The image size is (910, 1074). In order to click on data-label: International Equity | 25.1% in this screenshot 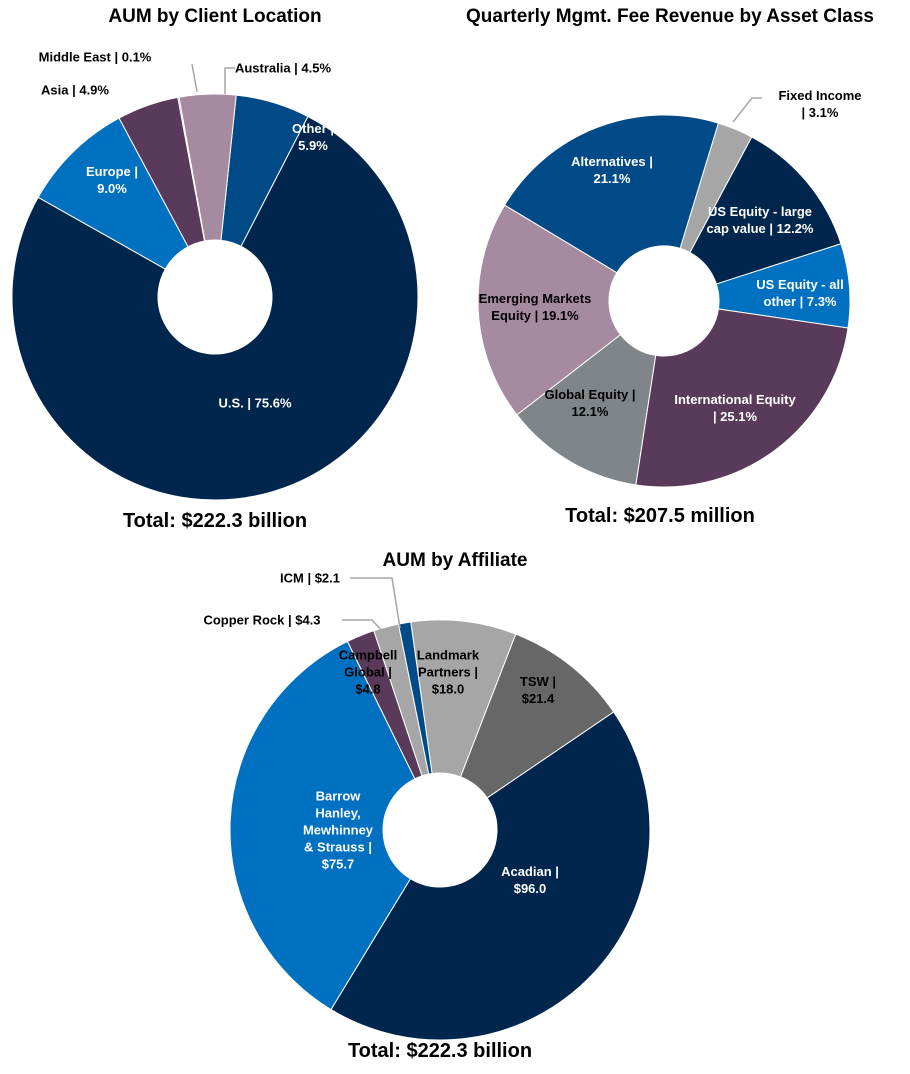, I will do `click(735, 408)`.